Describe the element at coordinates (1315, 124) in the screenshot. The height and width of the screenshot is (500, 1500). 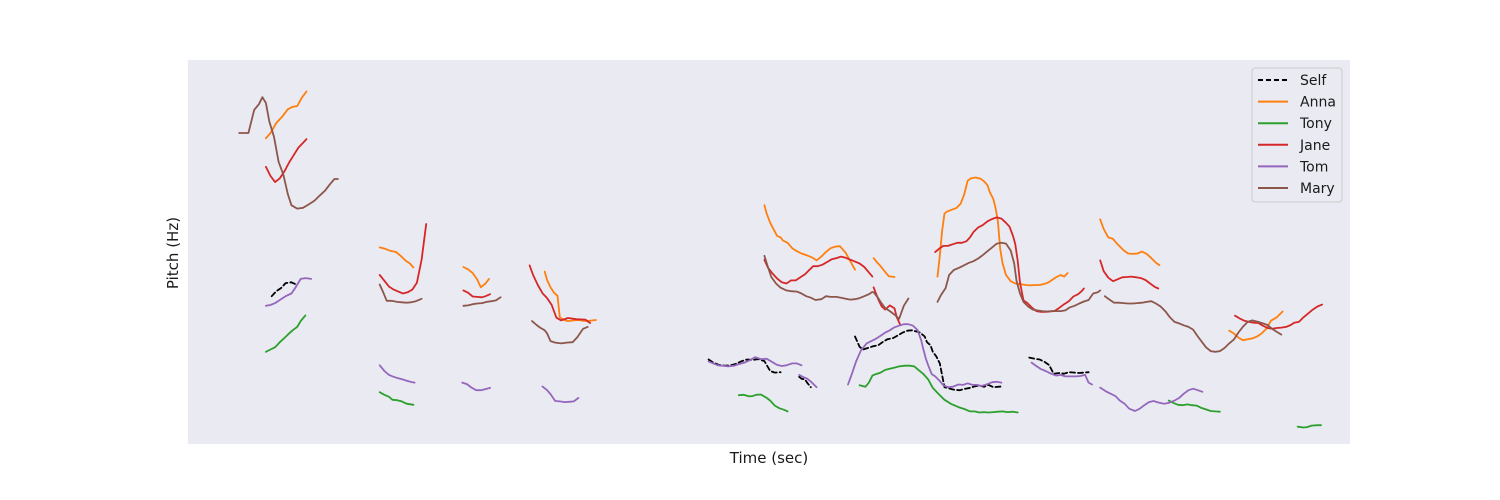
I see `legend-label-tony: Tony` at that location.